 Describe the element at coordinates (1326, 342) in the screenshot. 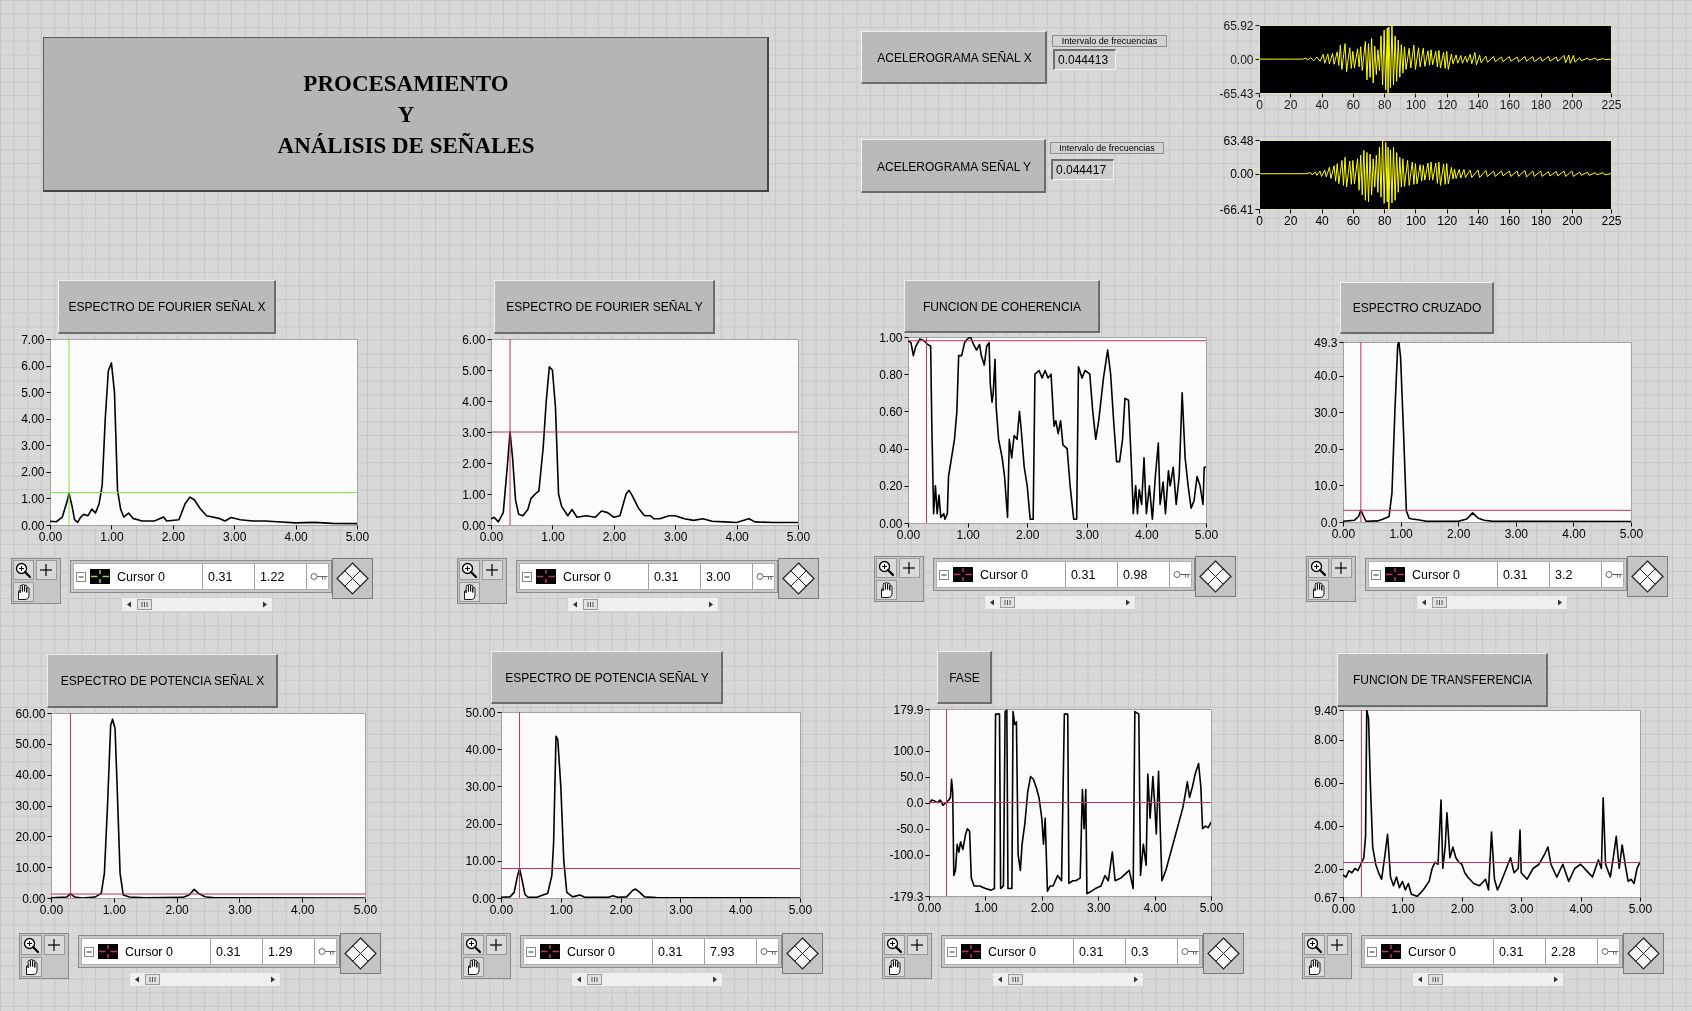

I see `y-tick-label: 49.3` at that location.